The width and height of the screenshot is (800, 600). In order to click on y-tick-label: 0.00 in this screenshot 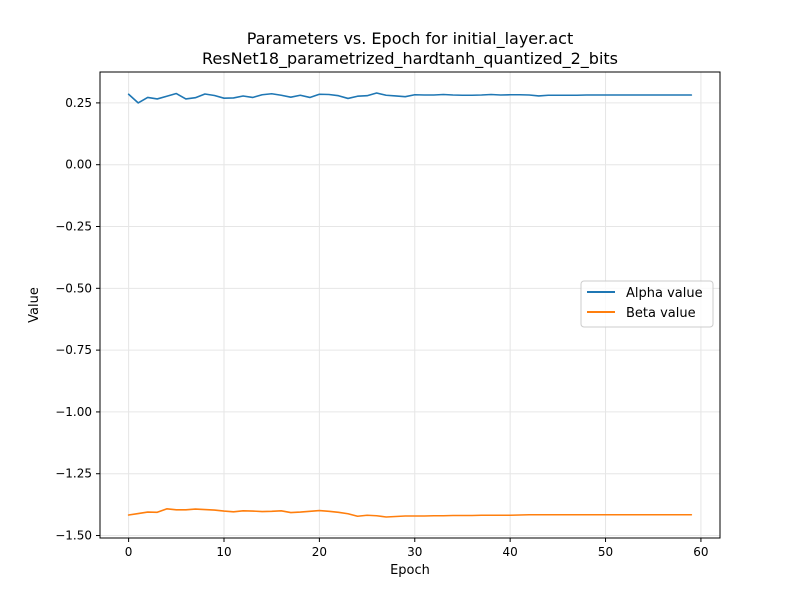, I will do `click(78, 165)`.